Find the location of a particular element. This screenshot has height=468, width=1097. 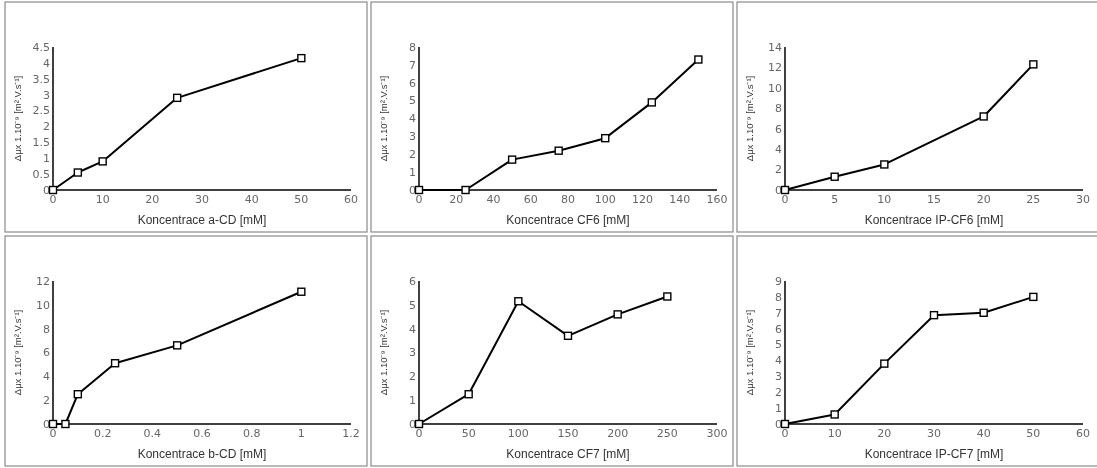

x-tick-label: 250 is located at coordinates (667, 433).